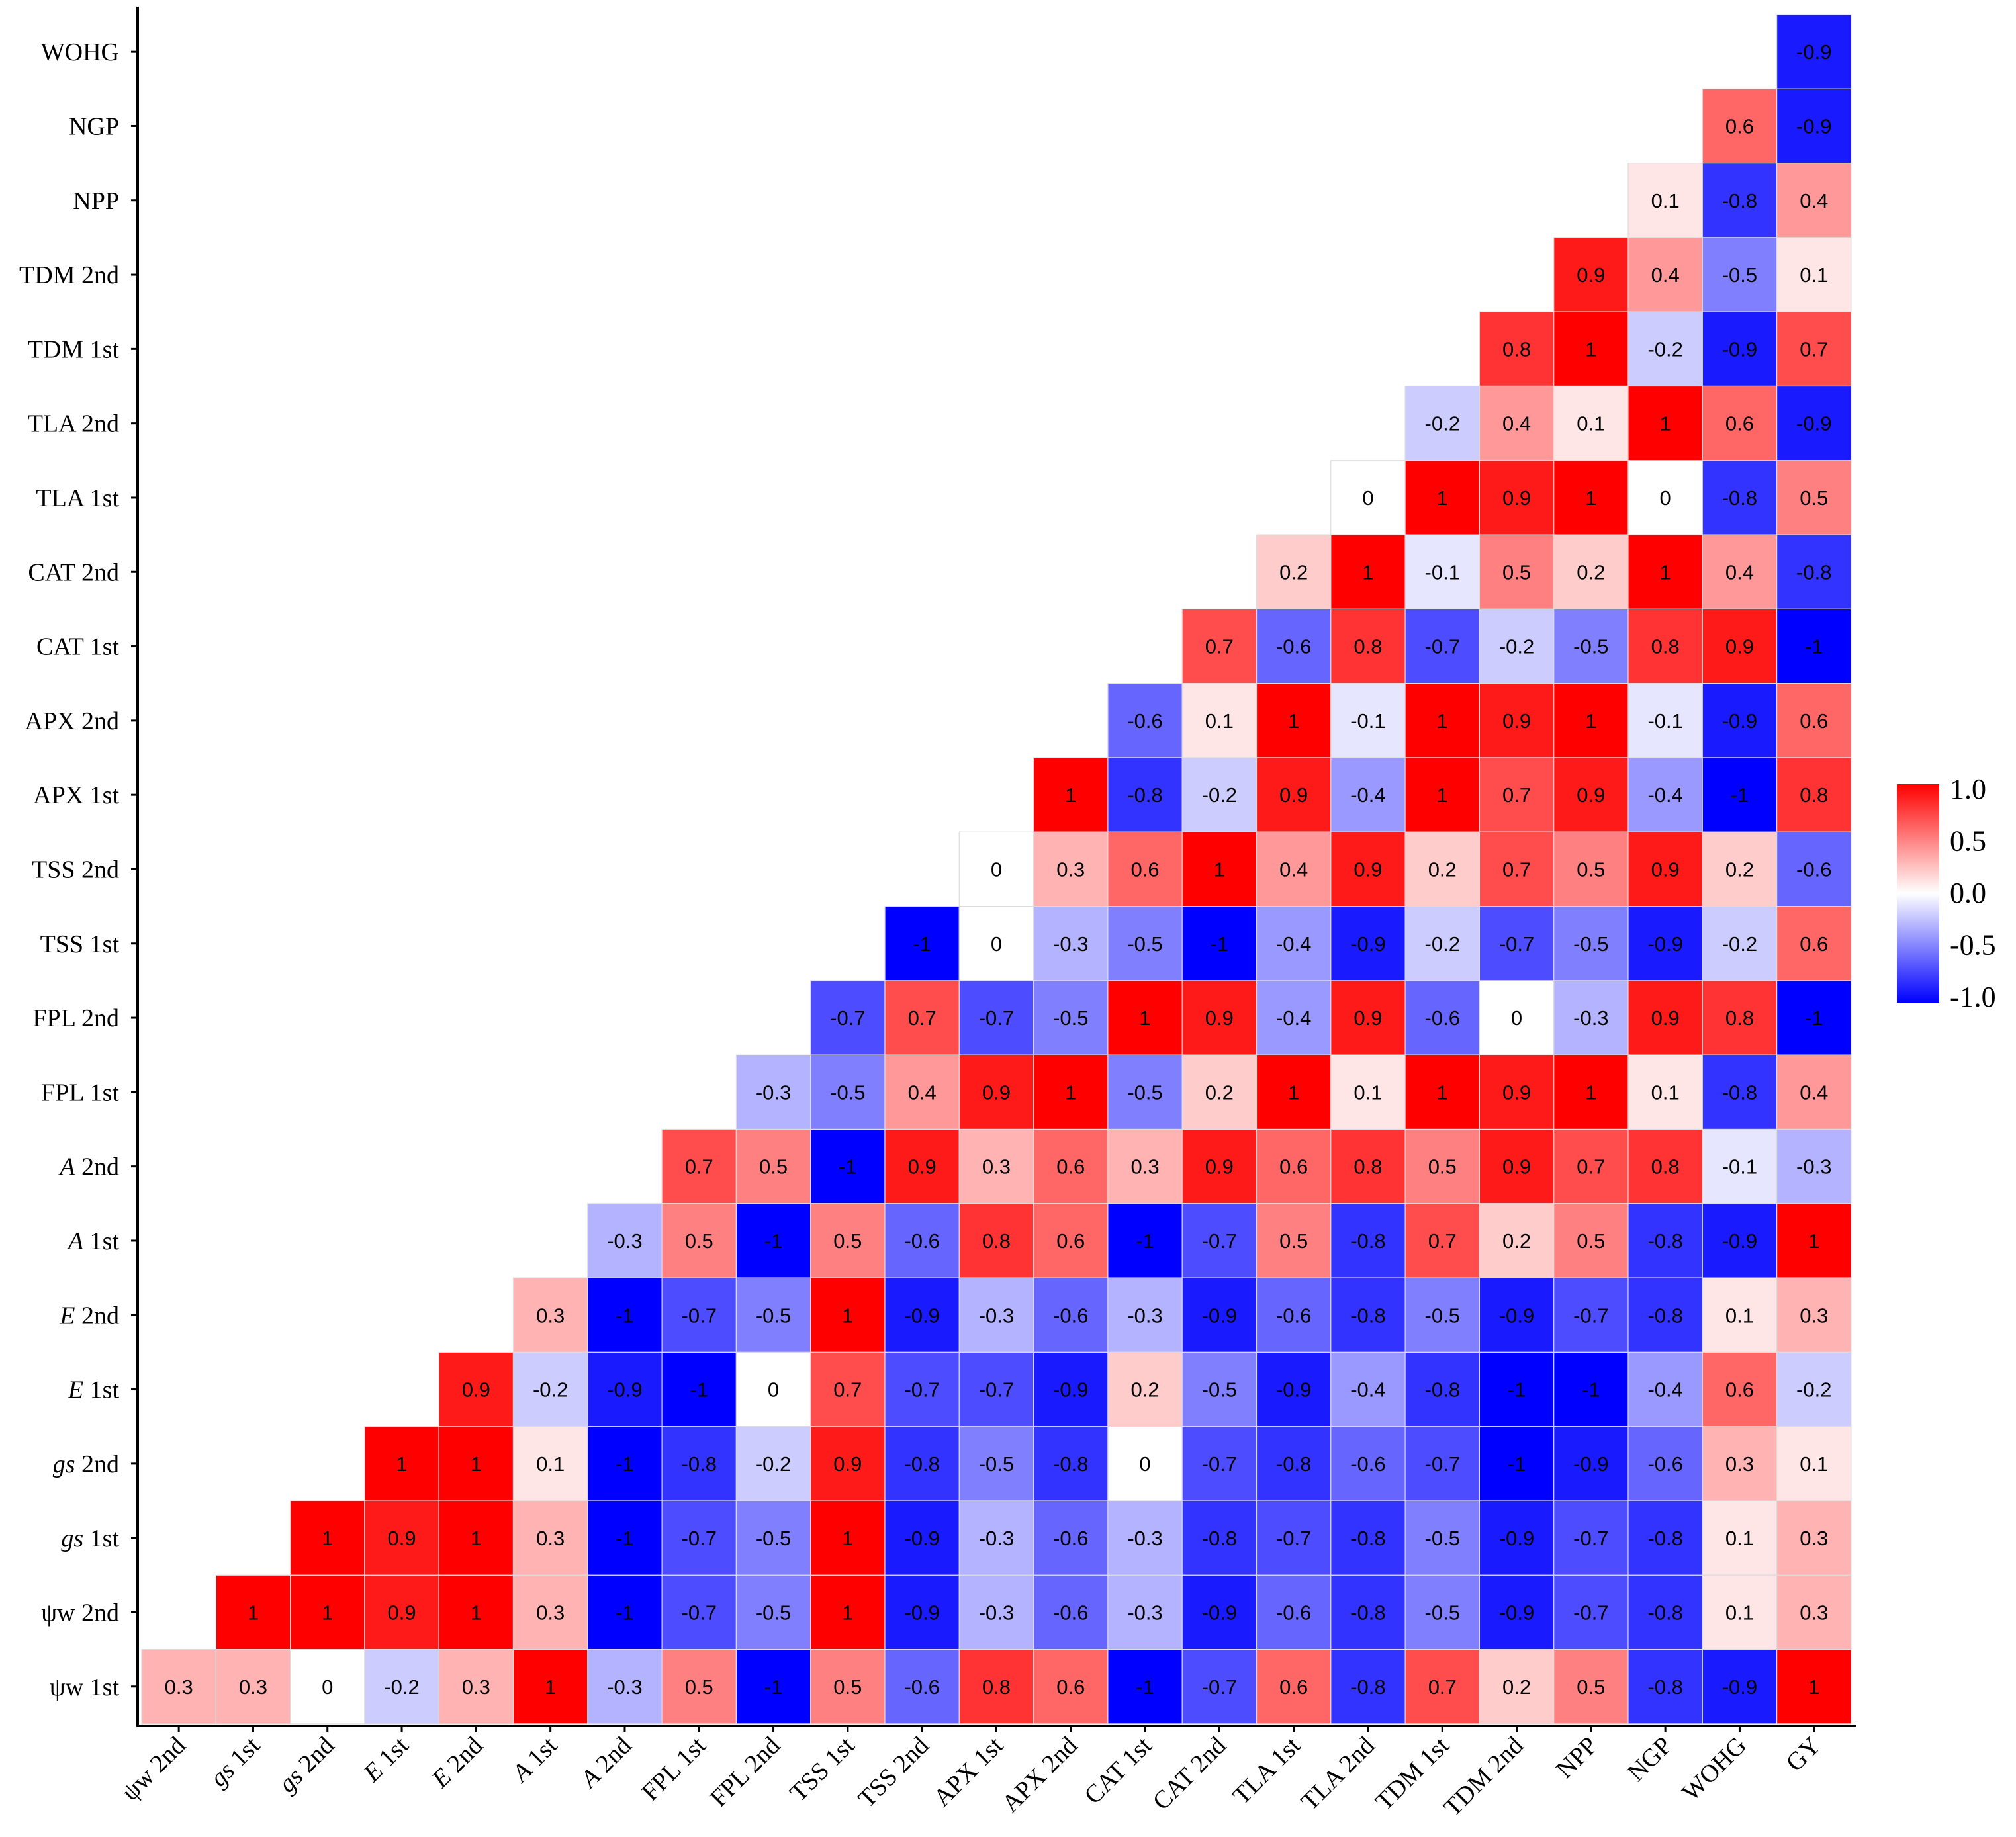 This screenshot has width=2016, height=1837. I want to click on y-tick-label-e-2nd: E 2nd, so click(89, 1316).